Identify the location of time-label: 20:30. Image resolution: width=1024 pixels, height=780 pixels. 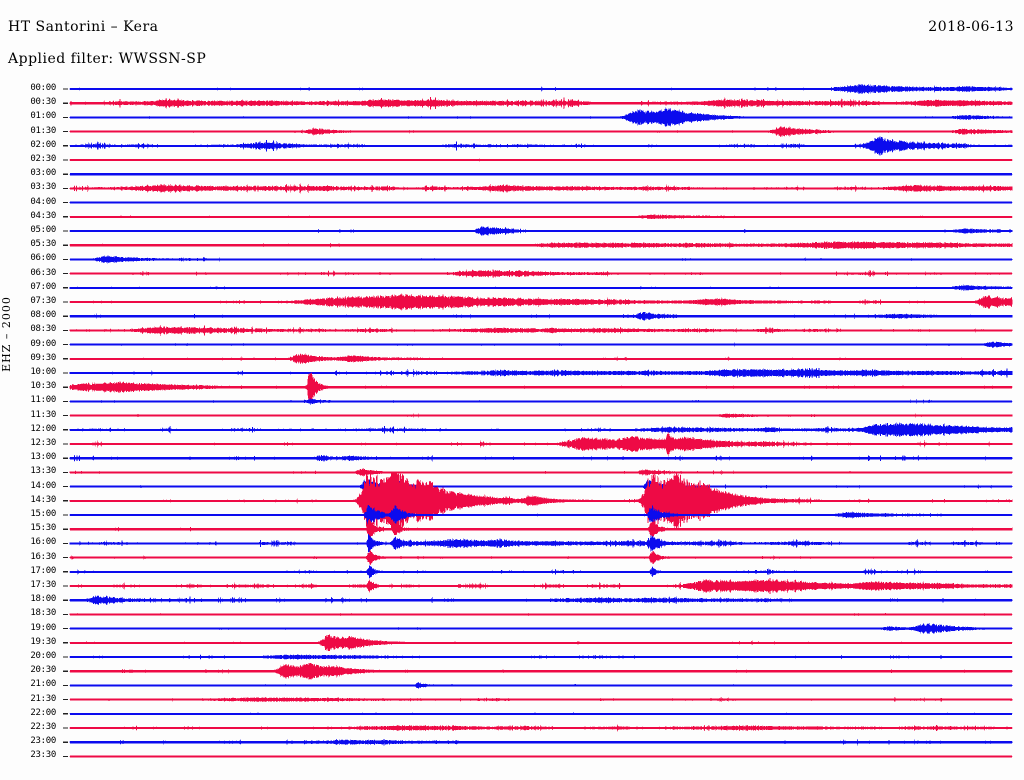
(43, 670).